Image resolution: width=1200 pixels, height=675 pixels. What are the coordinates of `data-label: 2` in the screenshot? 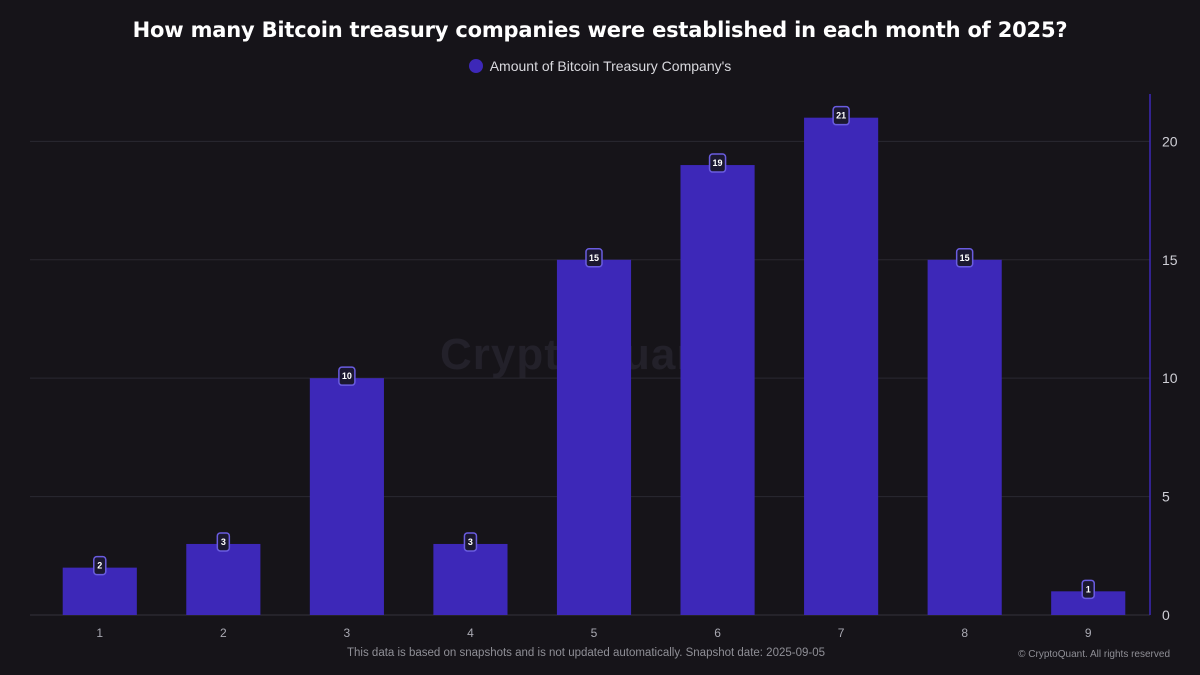 It's located at (99, 566).